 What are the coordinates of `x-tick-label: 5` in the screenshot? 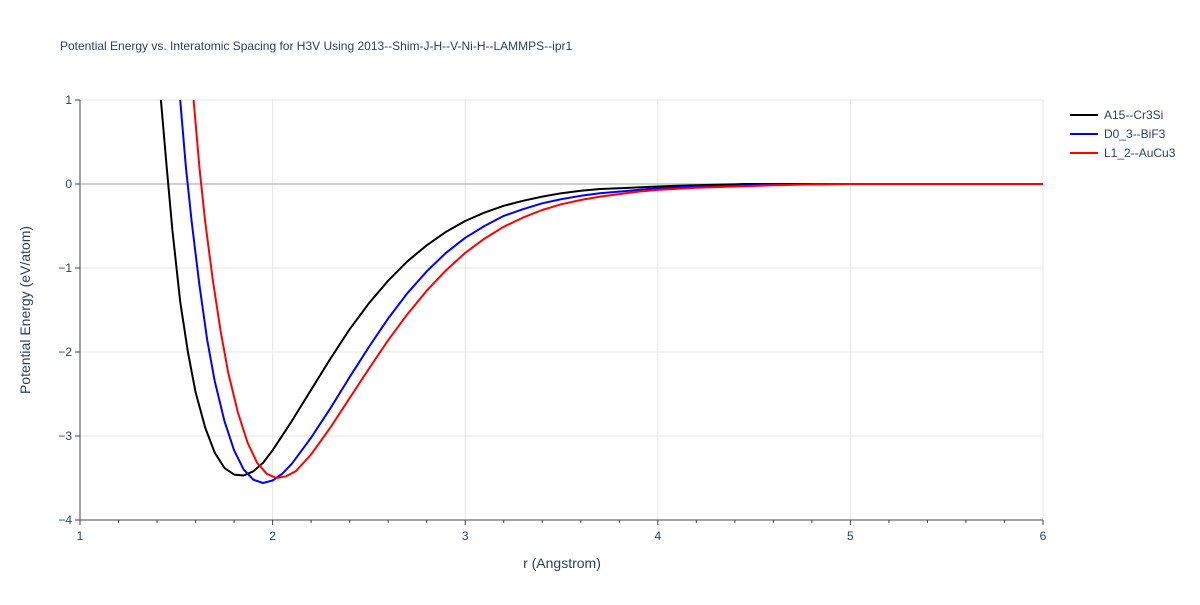 It's located at (850, 536).